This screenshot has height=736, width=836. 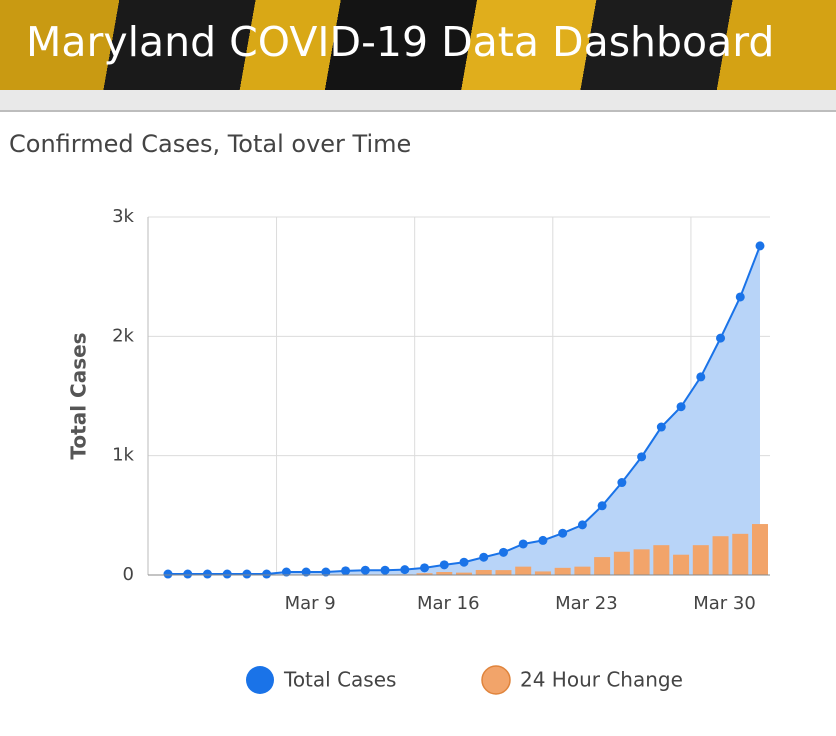 What do you see at coordinates (123, 335) in the screenshot?
I see `y-tick-label: 2k` at bounding box center [123, 335].